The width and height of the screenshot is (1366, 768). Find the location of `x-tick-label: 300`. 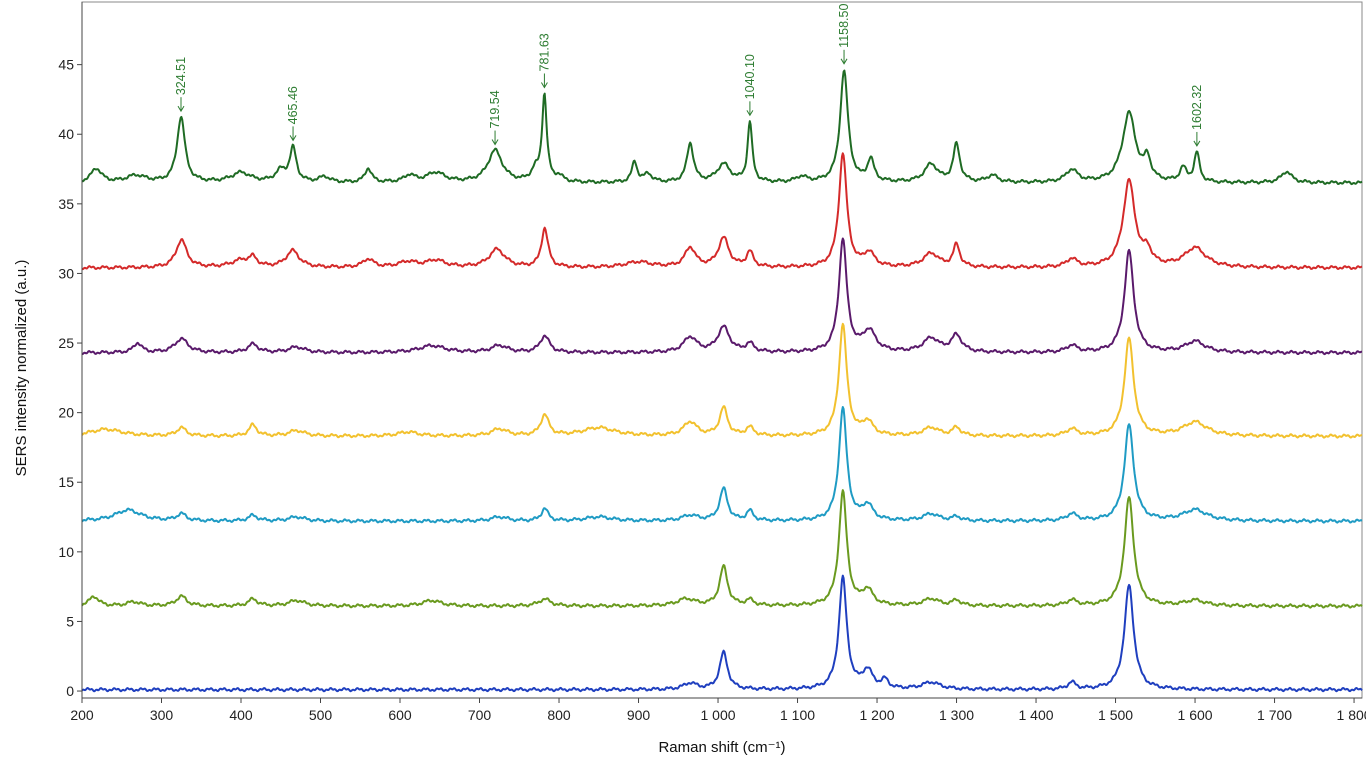

x-tick-label: 300 is located at coordinates (162, 715).